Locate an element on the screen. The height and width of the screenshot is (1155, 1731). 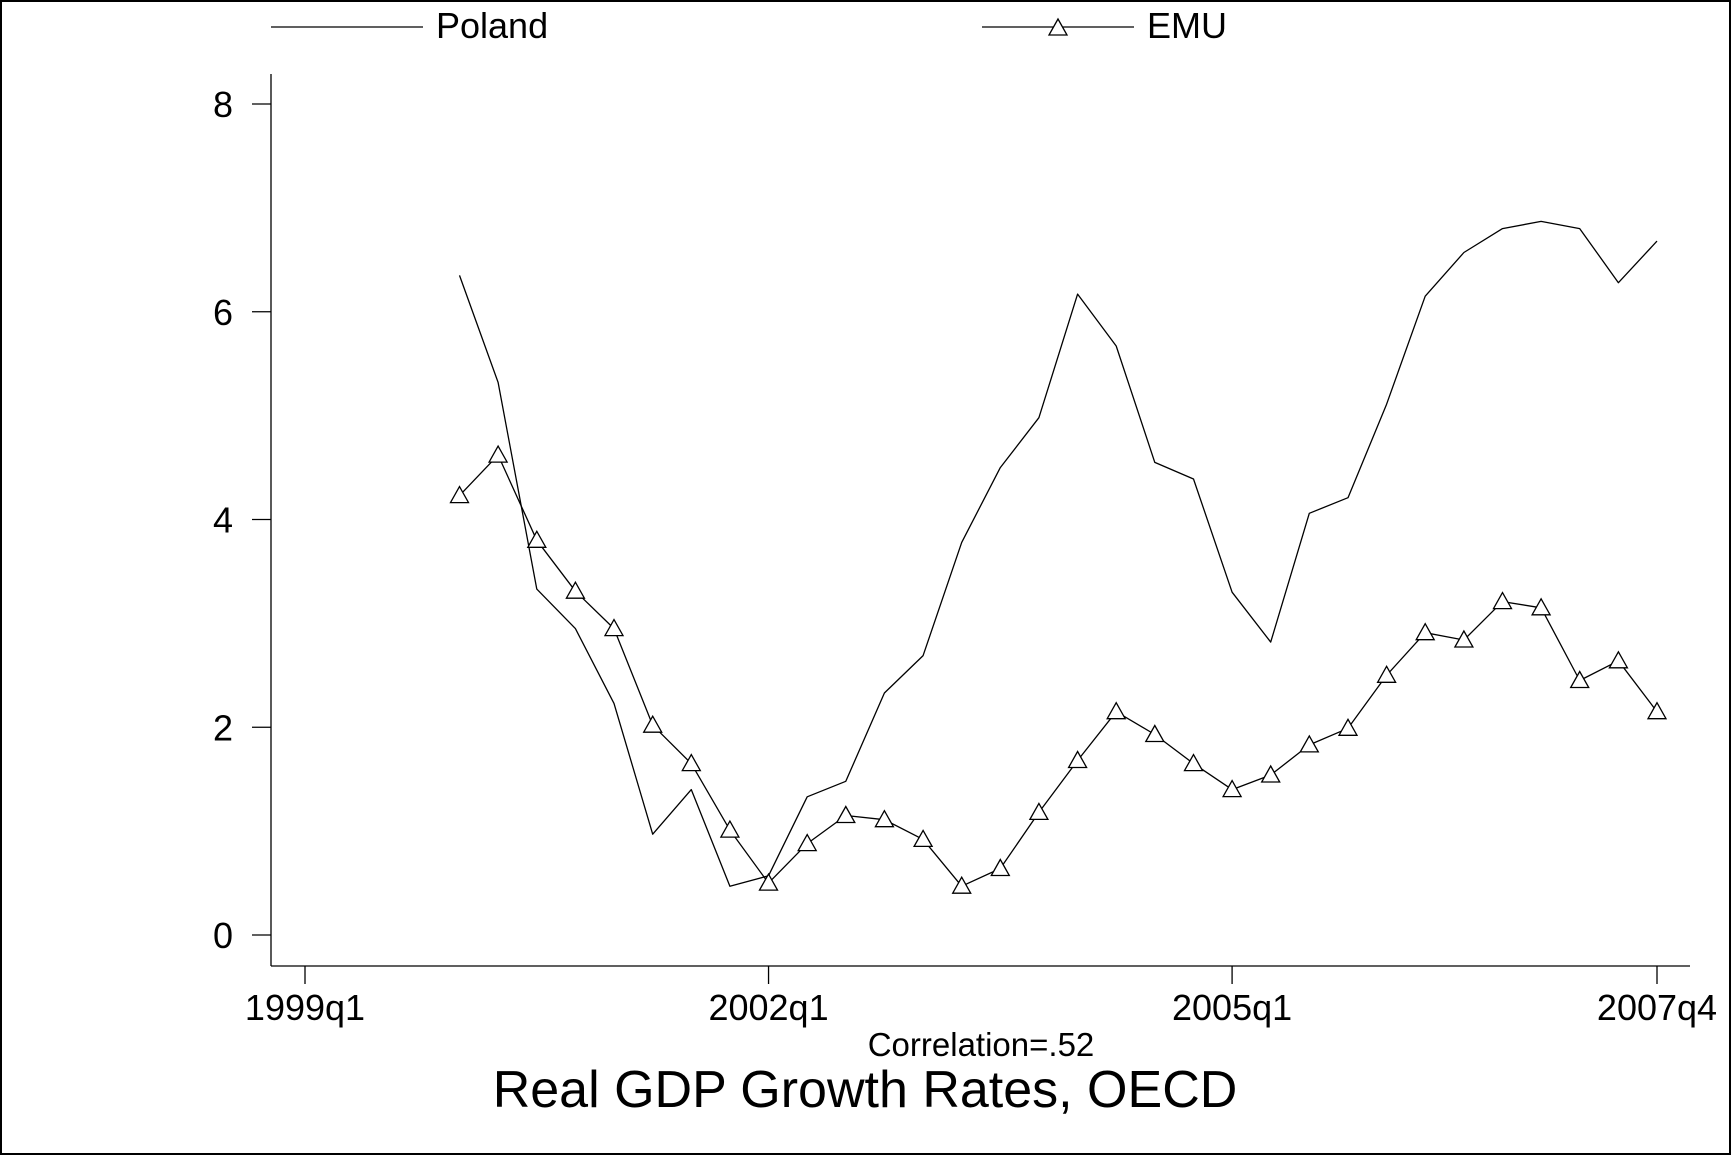
legend-label-emu: EMU is located at coordinates (1187, 25).